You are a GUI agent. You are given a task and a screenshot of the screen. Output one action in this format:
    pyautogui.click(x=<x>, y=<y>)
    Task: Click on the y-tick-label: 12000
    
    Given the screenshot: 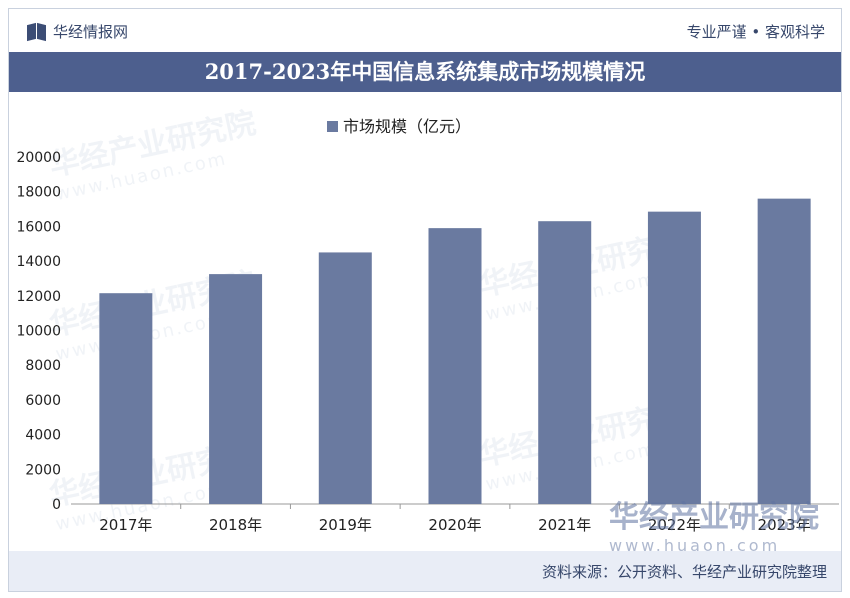 What is the action you would take?
    pyautogui.click(x=38, y=297)
    